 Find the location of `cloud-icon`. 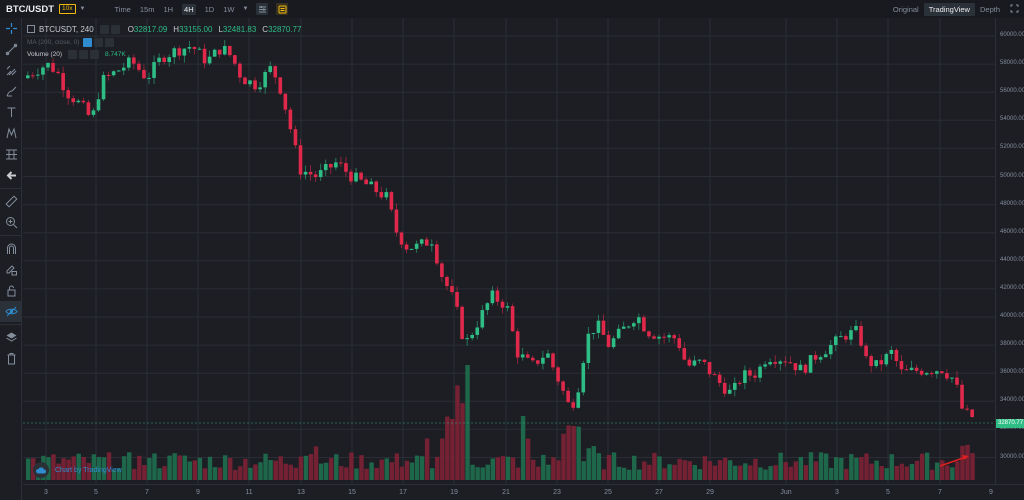

cloud-icon is located at coordinates (41, 470).